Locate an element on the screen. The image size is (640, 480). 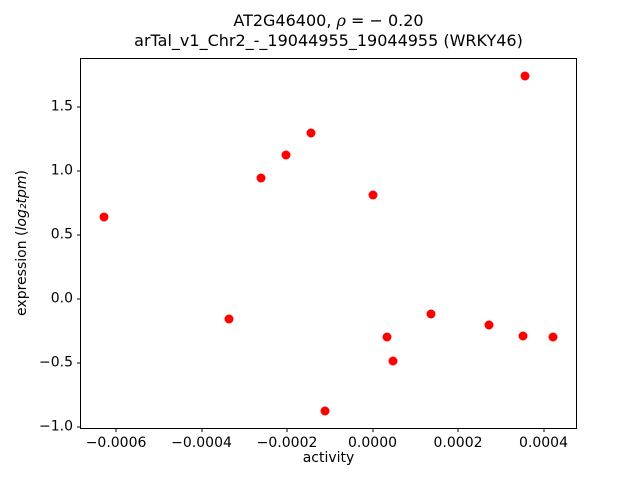
y-axis-label-math: log₂tpm is located at coordinates (22, 203).